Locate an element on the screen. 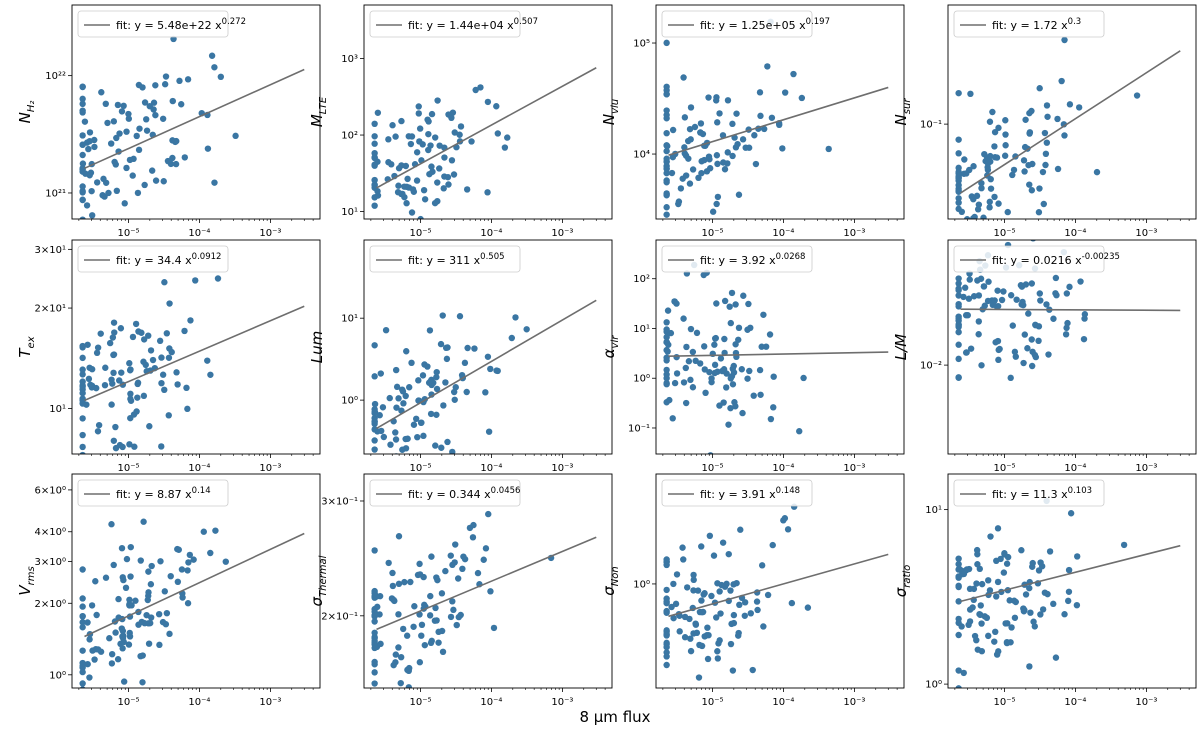  legend-label: fit: y = 3.92 x0.0268 is located at coordinates (752, 259).